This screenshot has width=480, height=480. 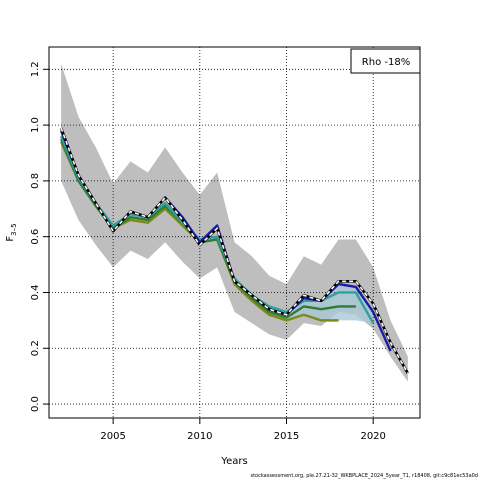 I want to click on y-tick-label-0-4: 0.4, so click(x=35, y=293).